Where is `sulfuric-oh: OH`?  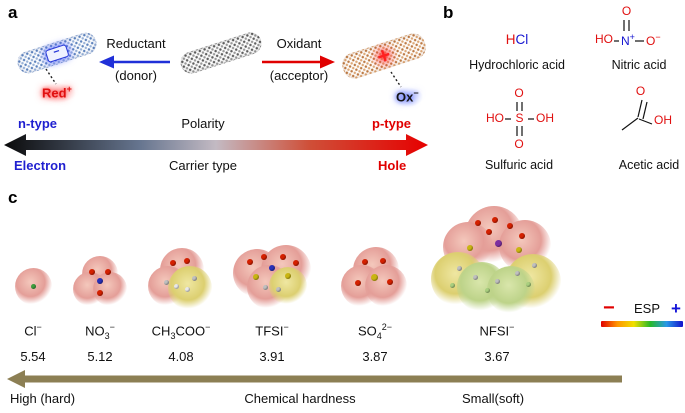 sulfuric-oh: OH is located at coordinates (545, 118).